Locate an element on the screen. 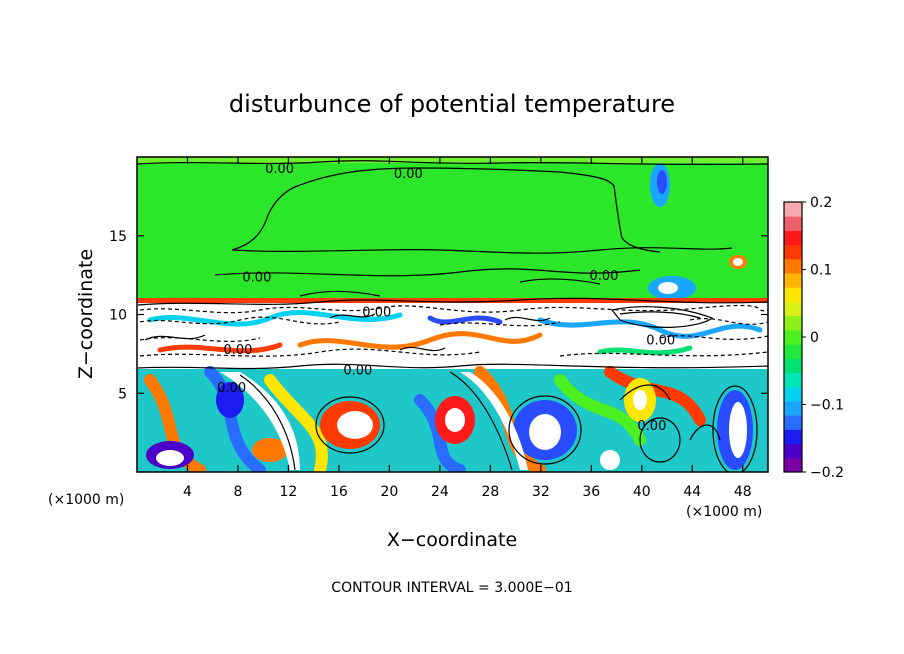 The image size is (904, 654). x-tick-label: 4 is located at coordinates (187, 492).